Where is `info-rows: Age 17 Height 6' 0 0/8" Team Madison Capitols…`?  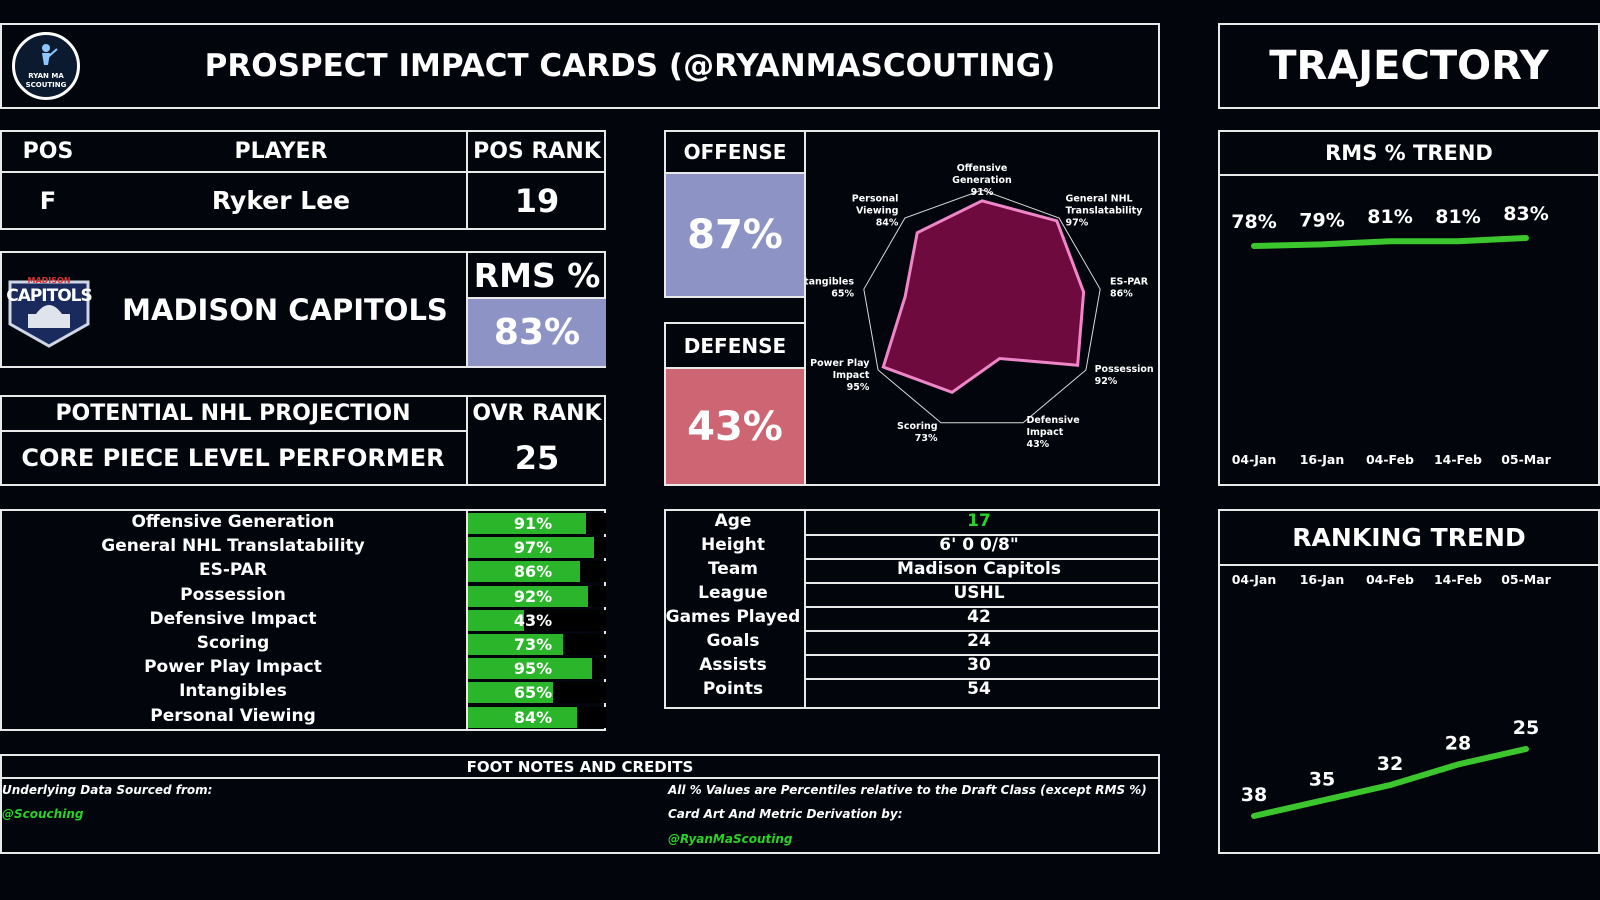
info-rows: Age 17 Height 6' 0 0/8" Team Madison Capitols… is located at coordinates (912, 609).